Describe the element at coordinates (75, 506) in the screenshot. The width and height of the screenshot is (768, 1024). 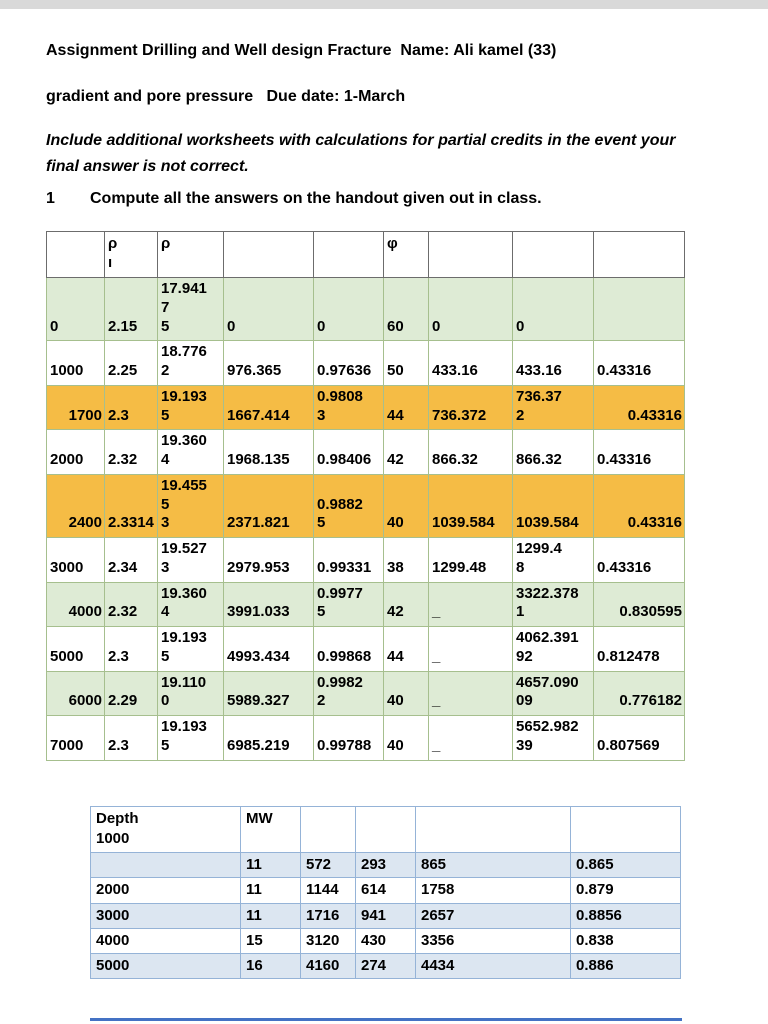
I see `table-cell: 2400` at that location.